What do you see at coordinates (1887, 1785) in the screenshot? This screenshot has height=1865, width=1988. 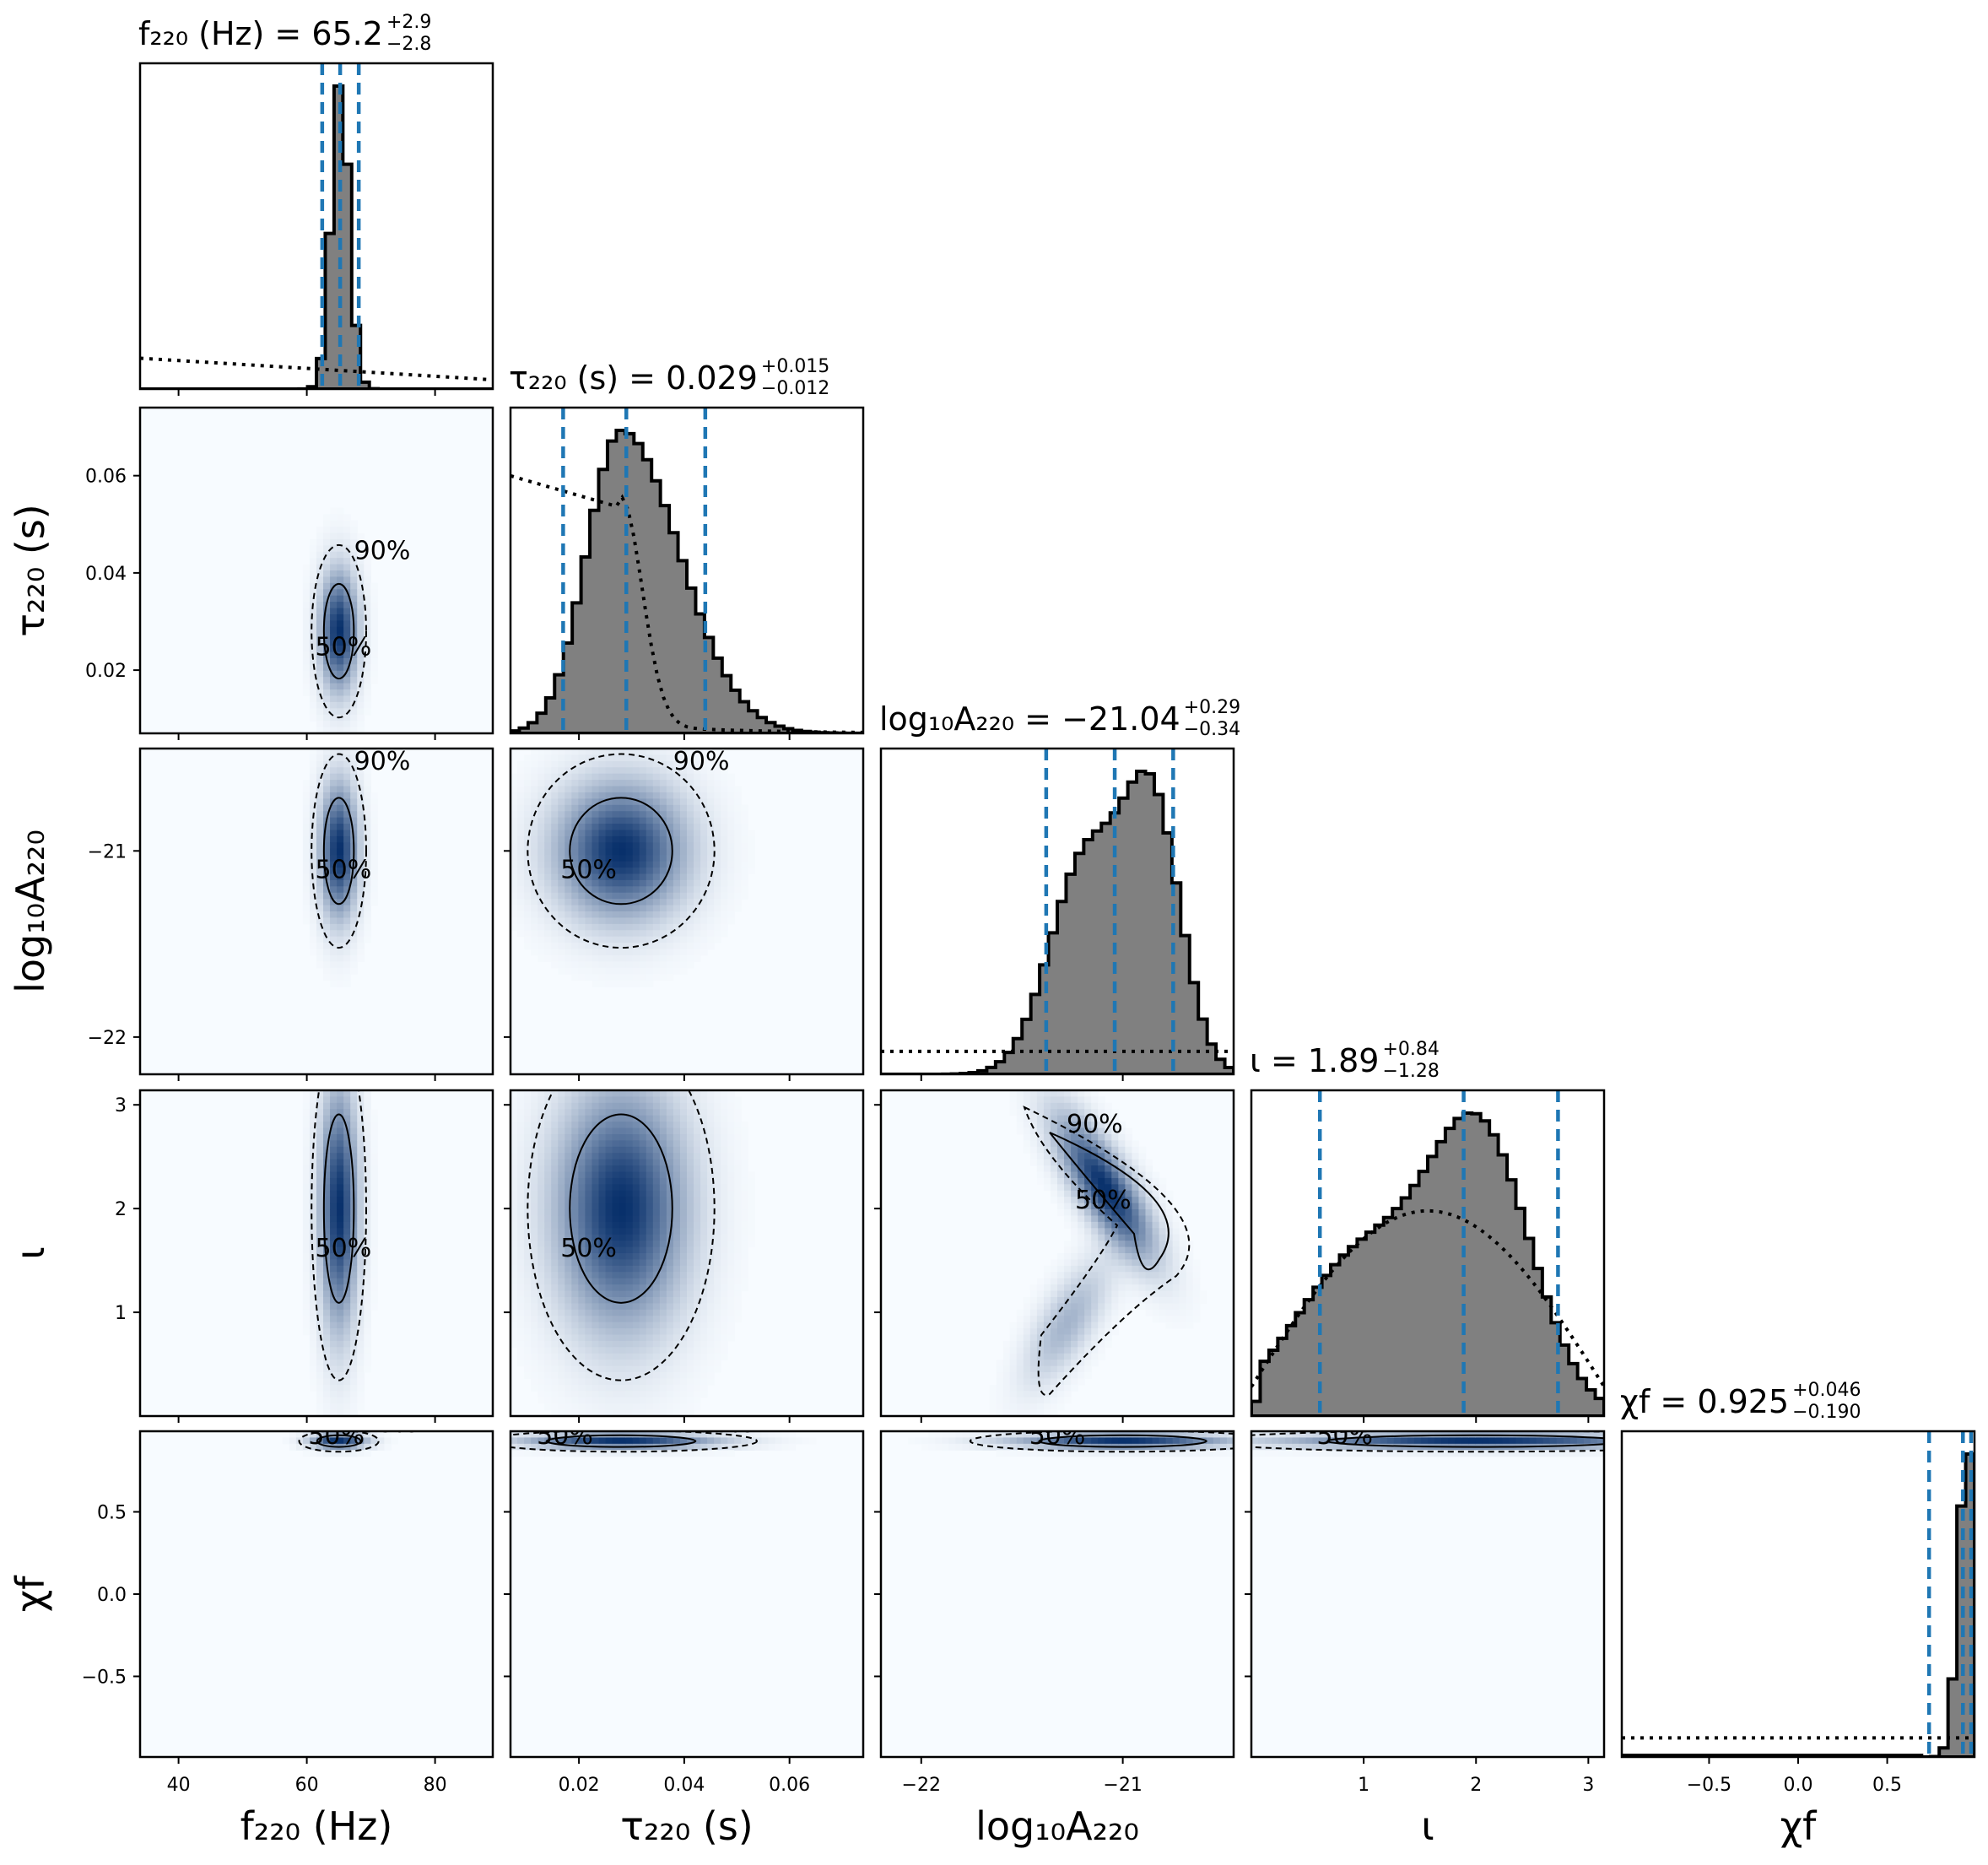 I see `x-tick-label: 0.5` at bounding box center [1887, 1785].